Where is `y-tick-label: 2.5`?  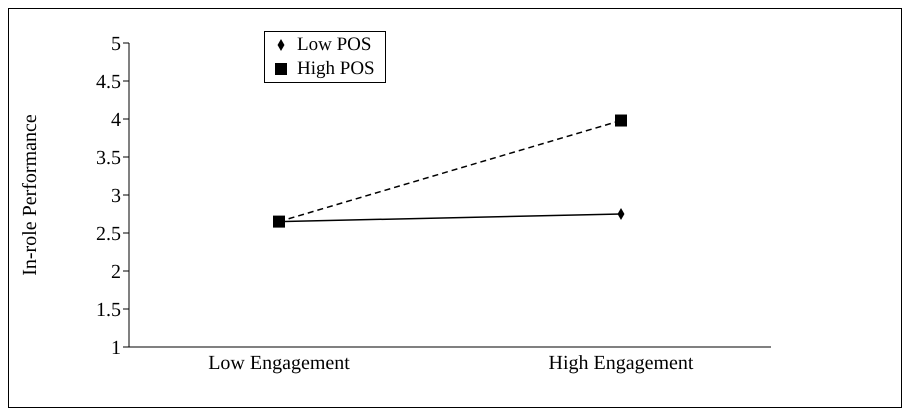 y-tick-label: 2.5 is located at coordinates (108, 234).